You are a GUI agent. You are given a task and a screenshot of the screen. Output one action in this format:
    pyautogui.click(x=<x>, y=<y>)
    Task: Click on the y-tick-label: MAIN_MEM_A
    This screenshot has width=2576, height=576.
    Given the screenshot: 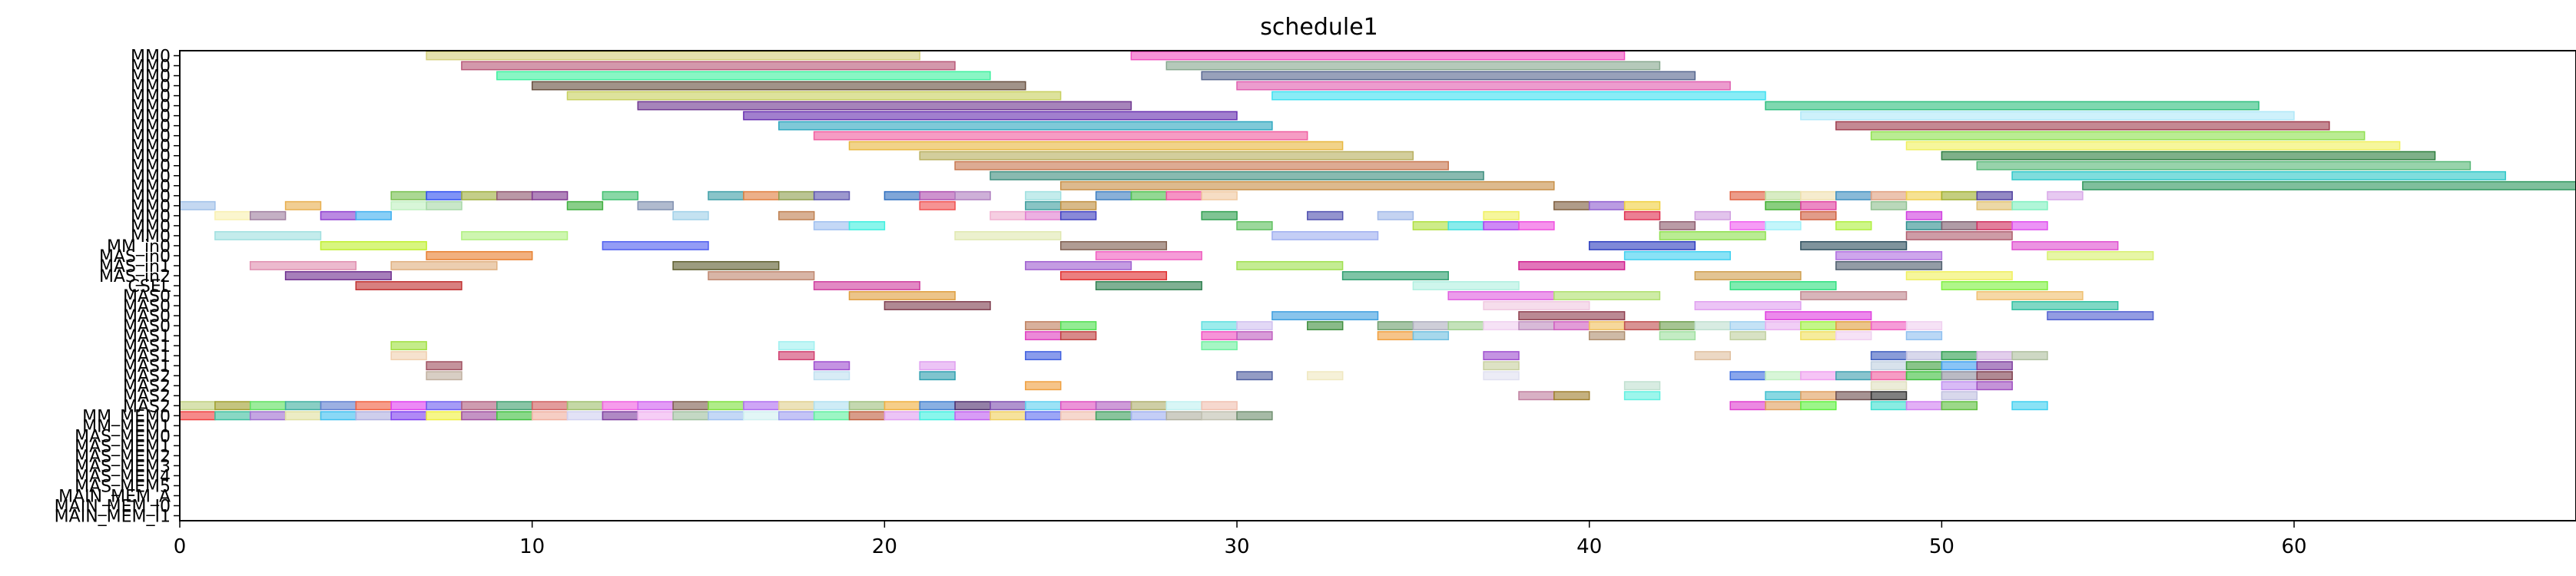 What is the action you would take?
    pyautogui.click(x=114, y=496)
    